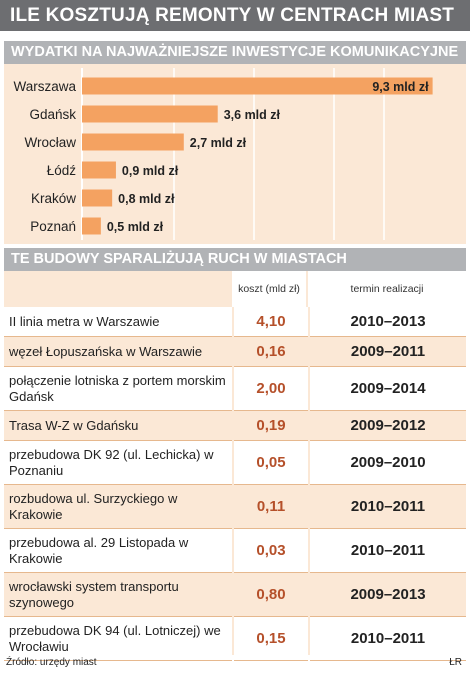 The image size is (470, 674). I want to click on project-cost: 2,00, so click(271, 389).